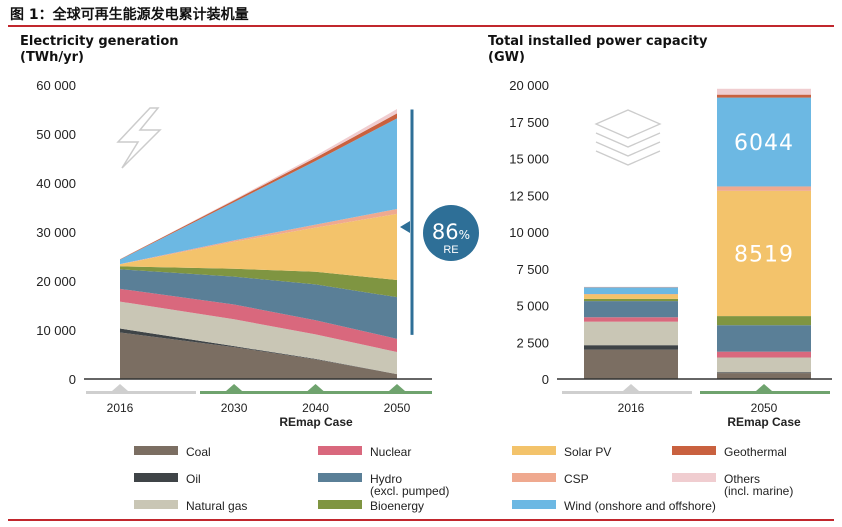 The height and width of the screenshot is (527, 842). I want to click on x-tick-label: 2050, so click(397, 408).